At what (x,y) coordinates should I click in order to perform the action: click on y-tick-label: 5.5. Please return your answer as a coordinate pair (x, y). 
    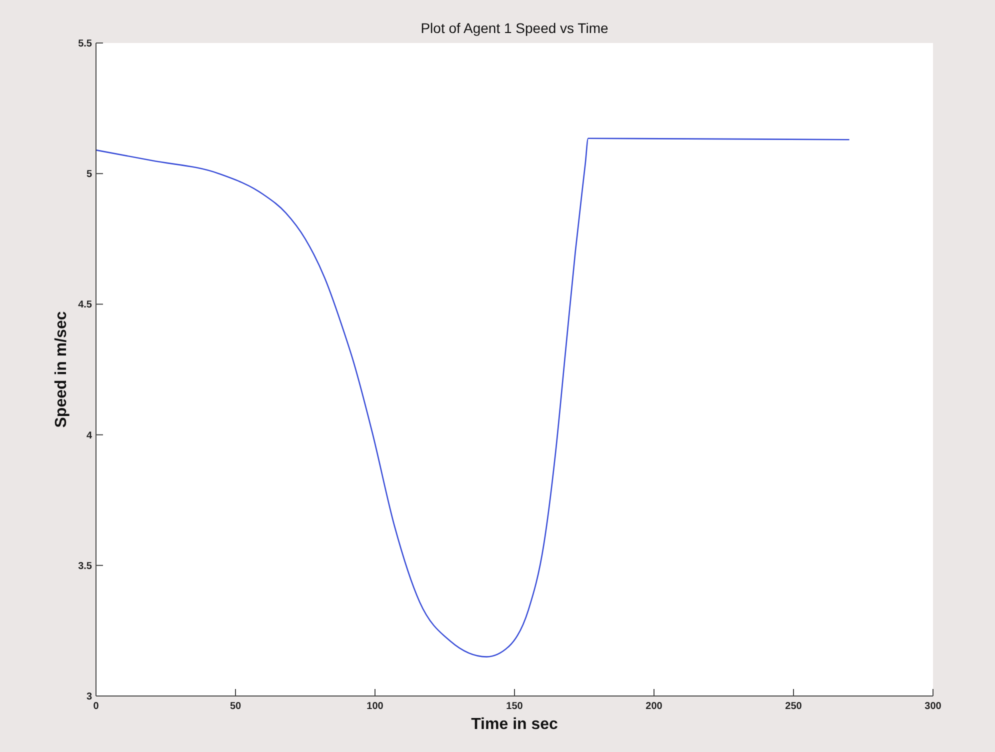
    Looking at the image, I should click on (85, 44).